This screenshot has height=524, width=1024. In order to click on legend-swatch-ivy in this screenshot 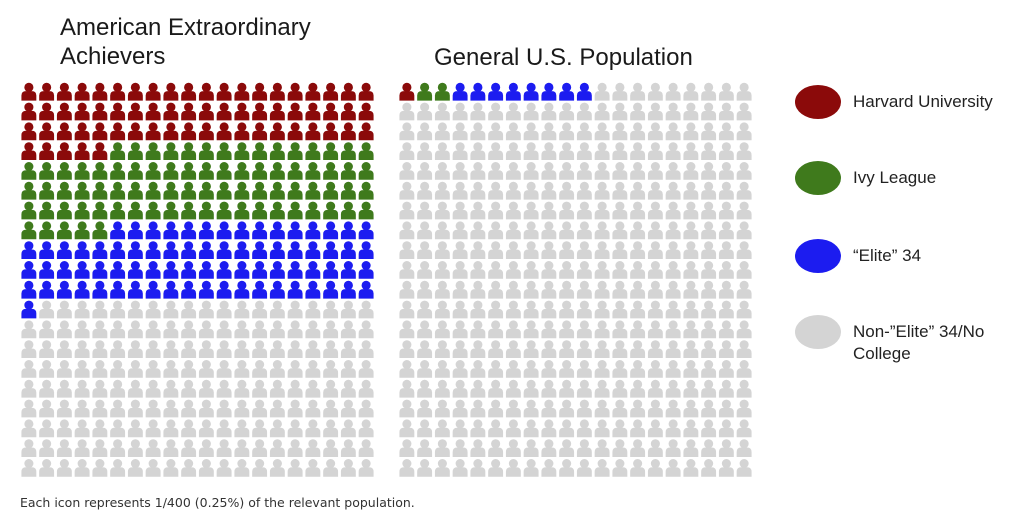, I will do `click(818, 178)`.